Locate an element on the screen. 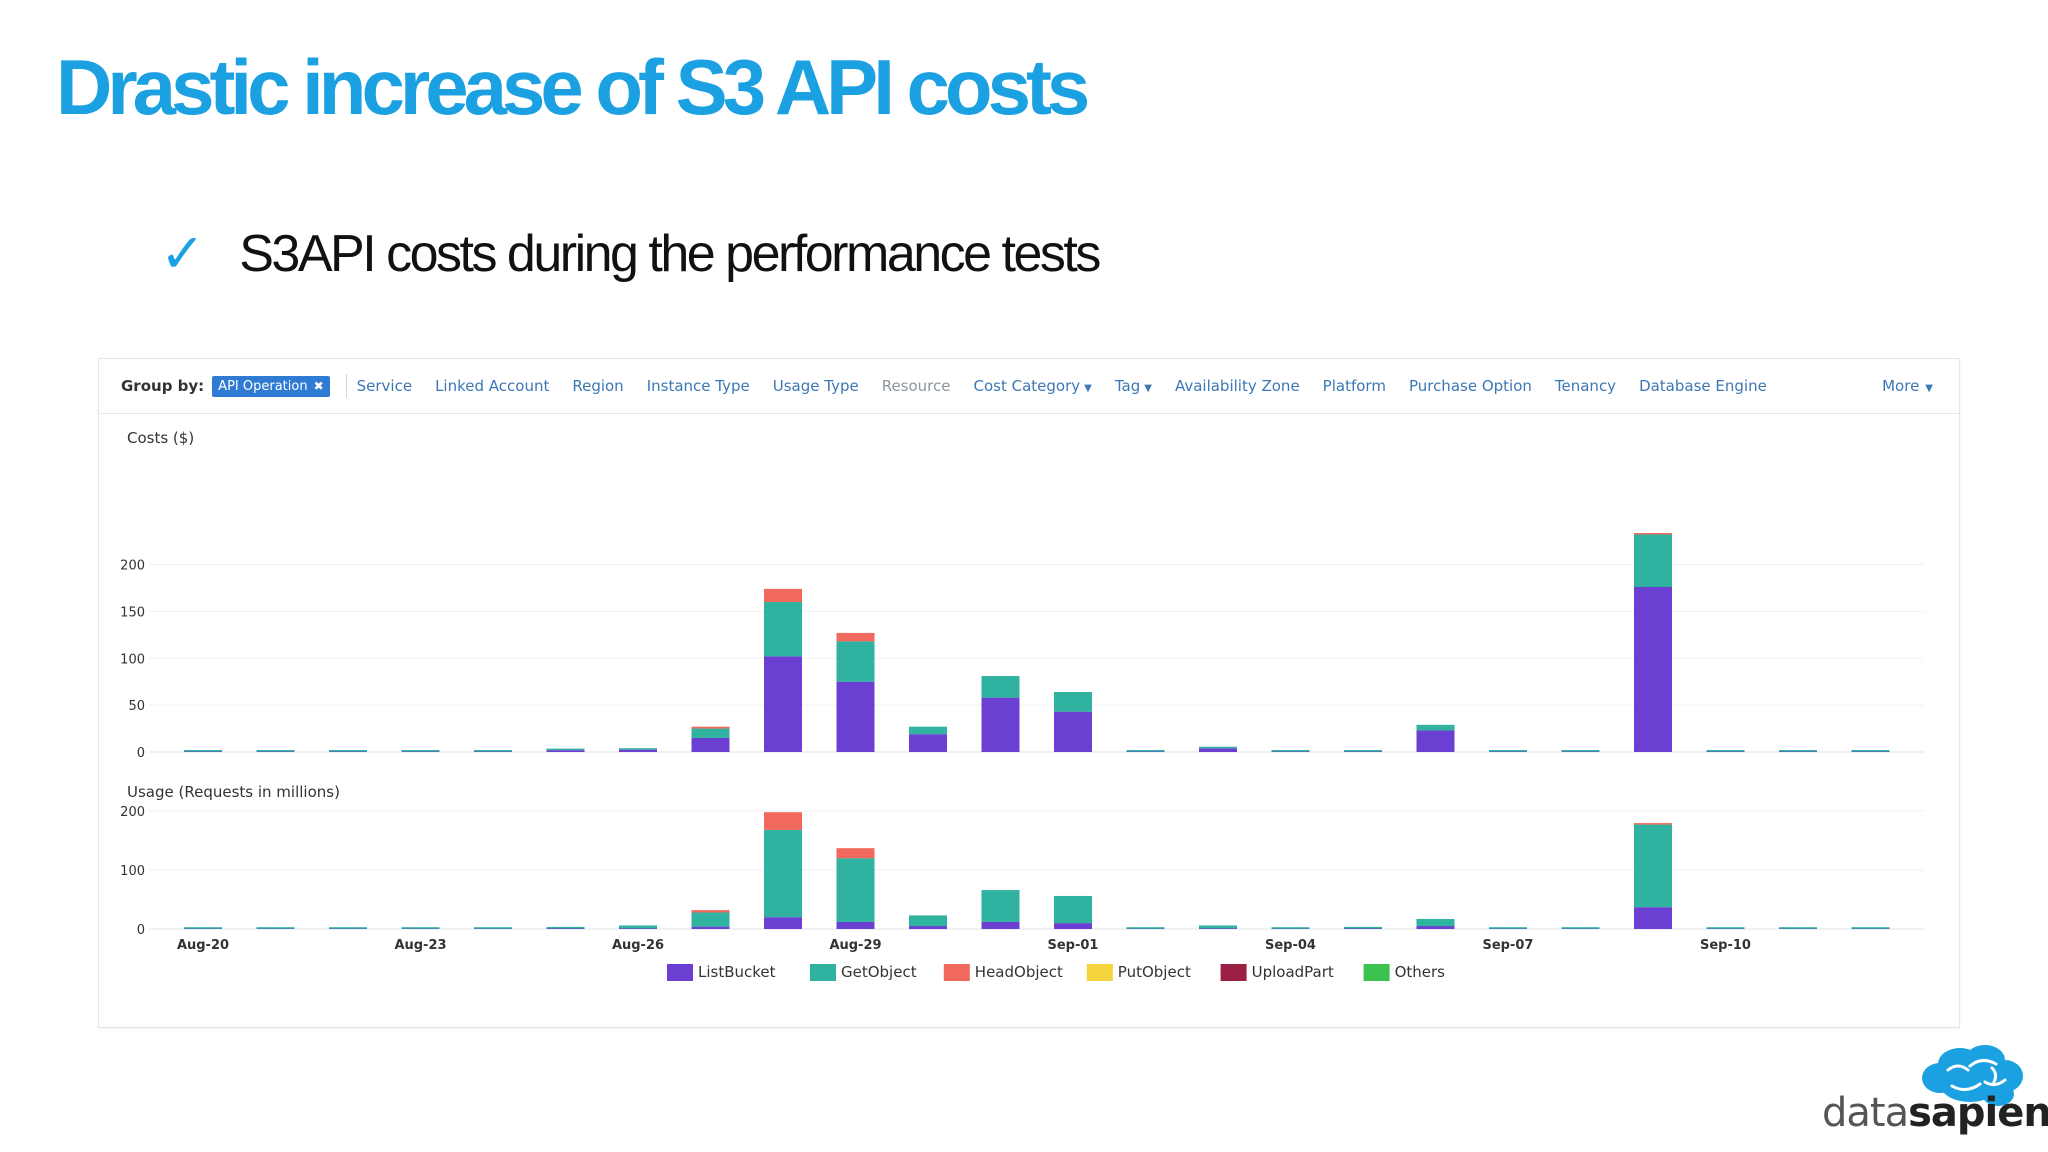  y-tick-label: 150 is located at coordinates (132, 612).